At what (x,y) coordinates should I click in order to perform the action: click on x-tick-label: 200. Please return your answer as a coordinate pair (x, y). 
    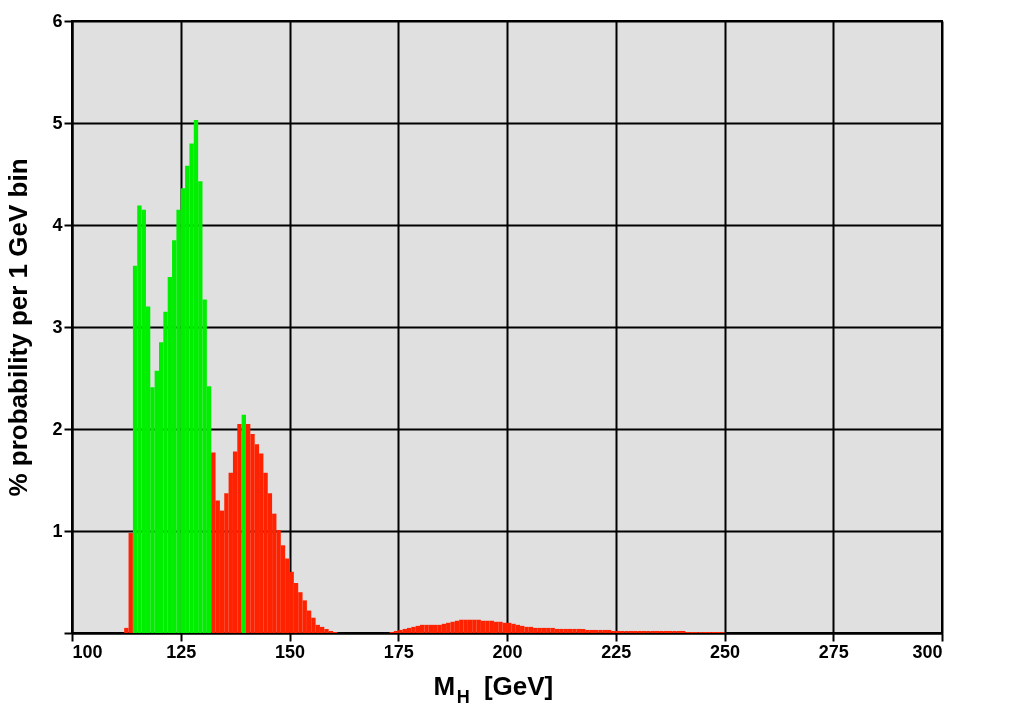
    Looking at the image, I should click on (507, 651).